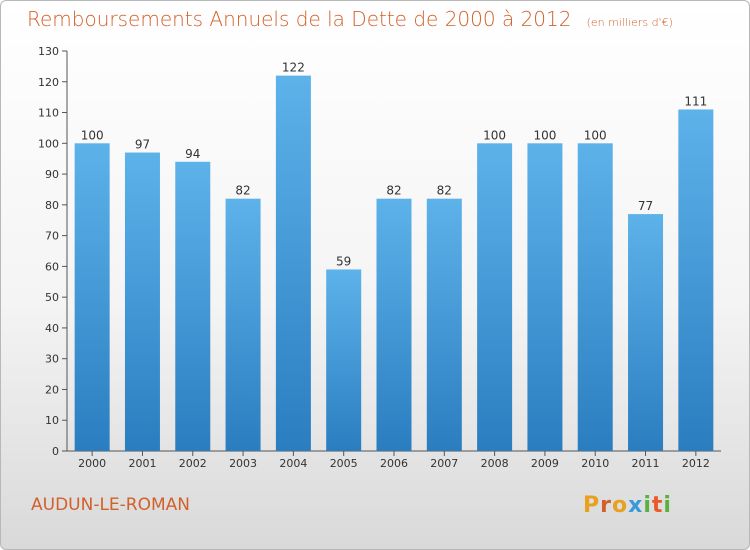 Image resolution: width=750 pixels, height=550 pixels. What do you see at coordinates (48, 143) in the screenshot?
I see `y-tick-label: 100` at bounding box center [48, 143].